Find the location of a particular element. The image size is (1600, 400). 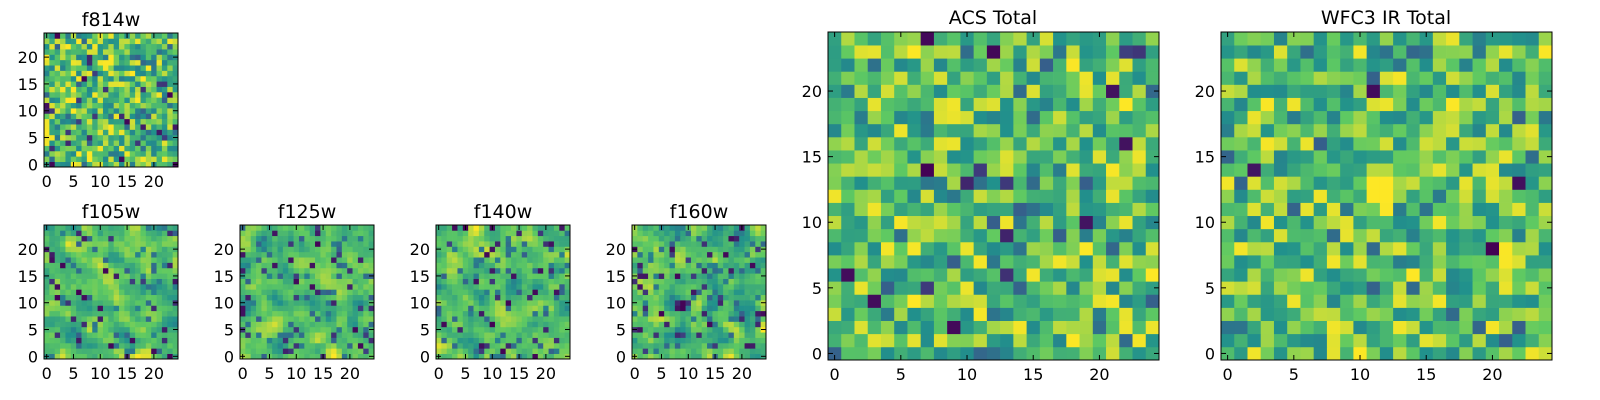

y-tick-label: 0 is located at coordinates (33, 356).